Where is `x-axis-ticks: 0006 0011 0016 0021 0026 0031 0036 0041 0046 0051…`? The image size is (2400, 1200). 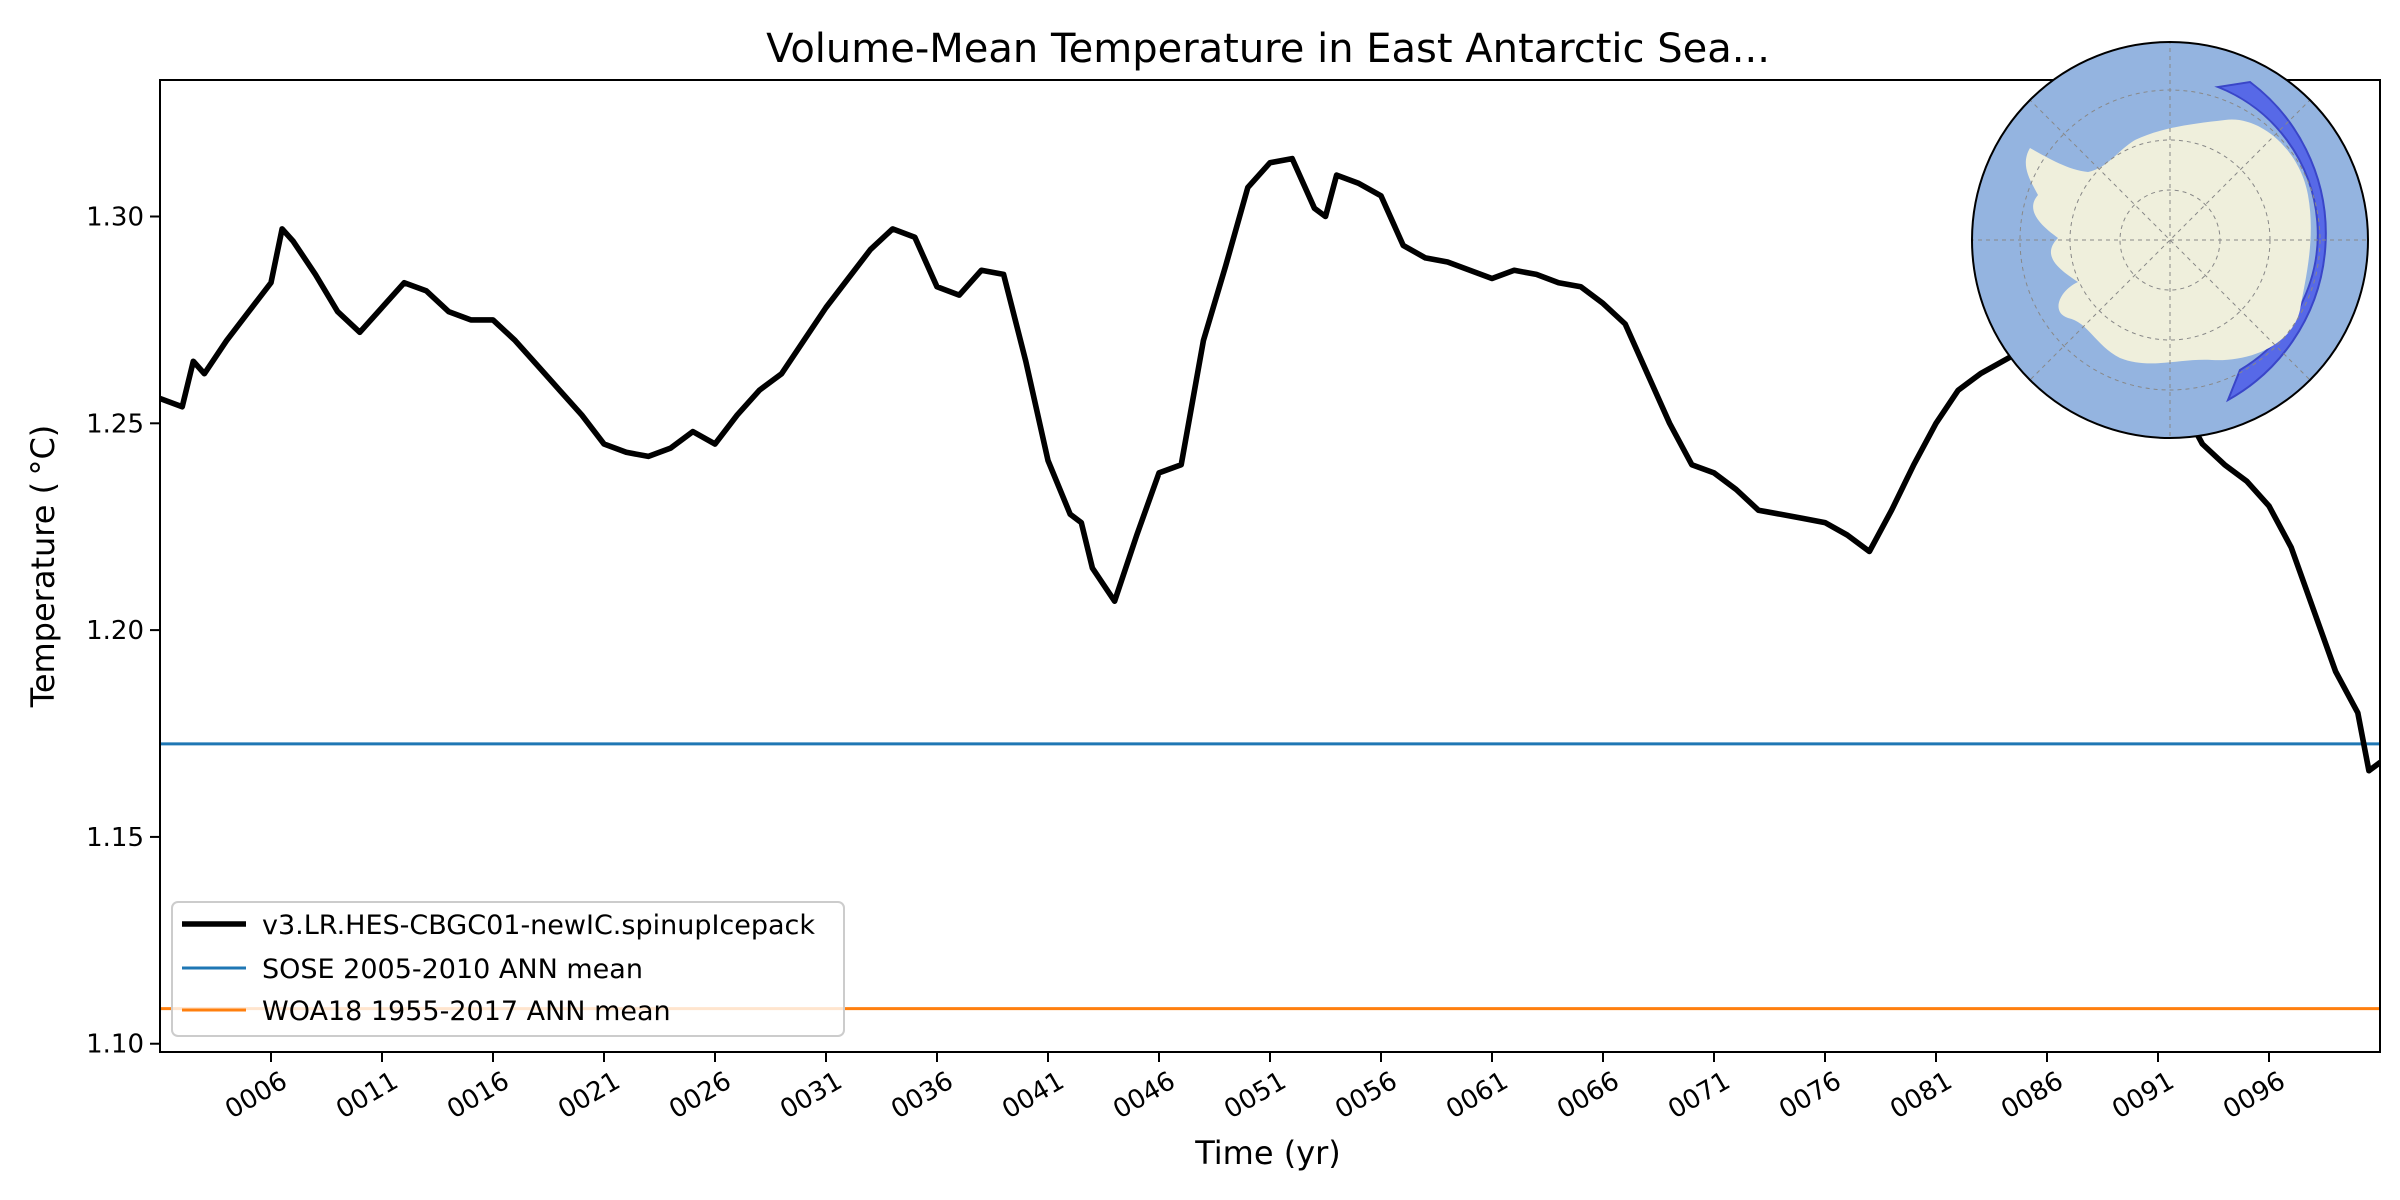 x-axis-ticks: 0006 0011 0016 0021 0026 0031 0036 0041 0046 0051… is located at coordinates (1255, 1088).